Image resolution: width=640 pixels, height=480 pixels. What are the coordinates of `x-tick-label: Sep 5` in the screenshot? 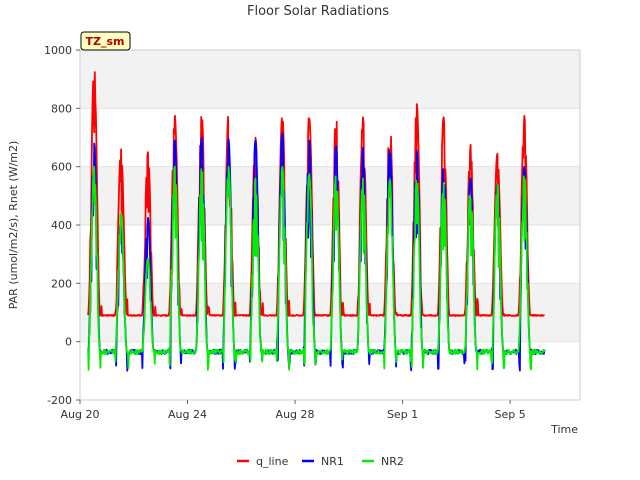 It's located at (509, 414).